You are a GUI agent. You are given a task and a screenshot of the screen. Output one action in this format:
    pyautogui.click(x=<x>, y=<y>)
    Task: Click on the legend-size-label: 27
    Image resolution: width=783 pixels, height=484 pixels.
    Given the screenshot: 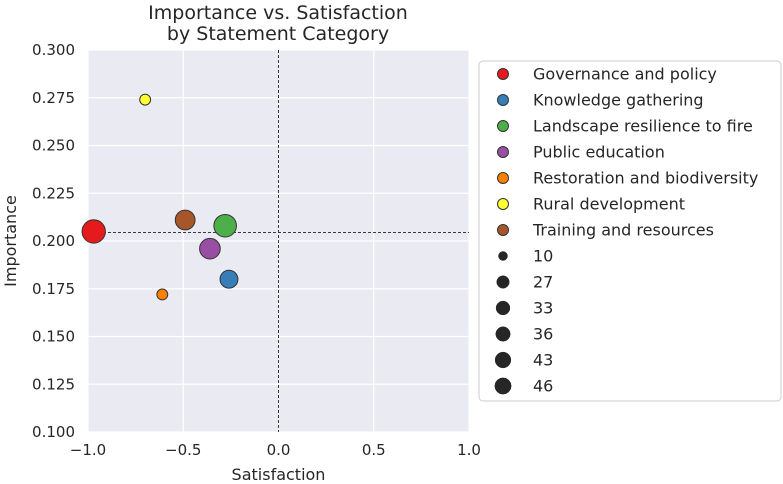 What is the action you would take?
    pyautogui.click(x=543, y=282)
    